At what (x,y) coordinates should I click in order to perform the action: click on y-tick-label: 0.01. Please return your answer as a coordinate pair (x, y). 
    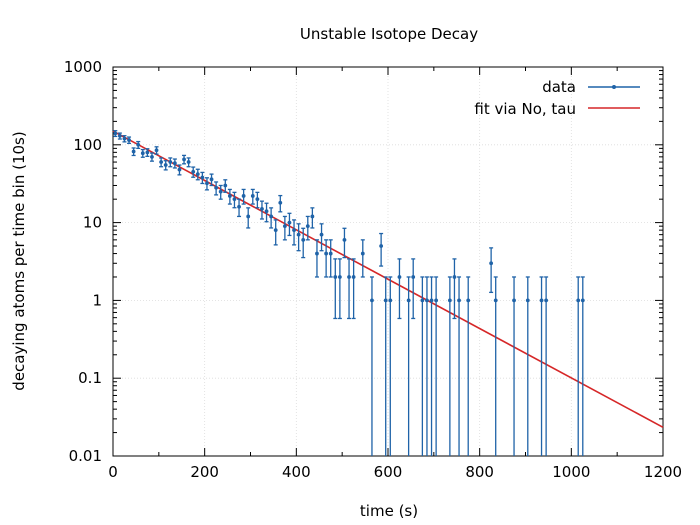
    Looking at the image, I should click on (85, 456).